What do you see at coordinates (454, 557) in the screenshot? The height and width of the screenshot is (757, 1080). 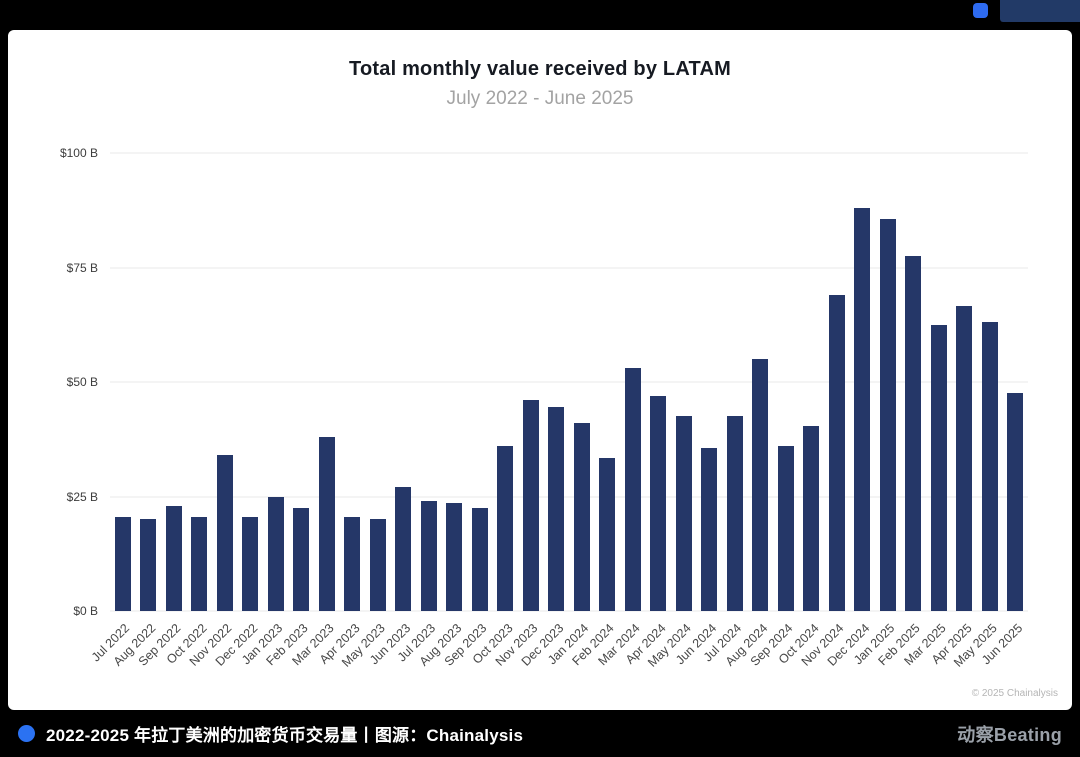 I see `bar-aug-2023` at bounding box center [454, 557].